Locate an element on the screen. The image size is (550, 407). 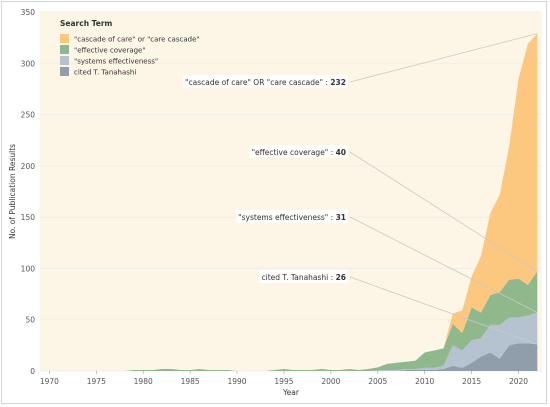
y-tick-label: 250 is located at coordinates (28, 115).